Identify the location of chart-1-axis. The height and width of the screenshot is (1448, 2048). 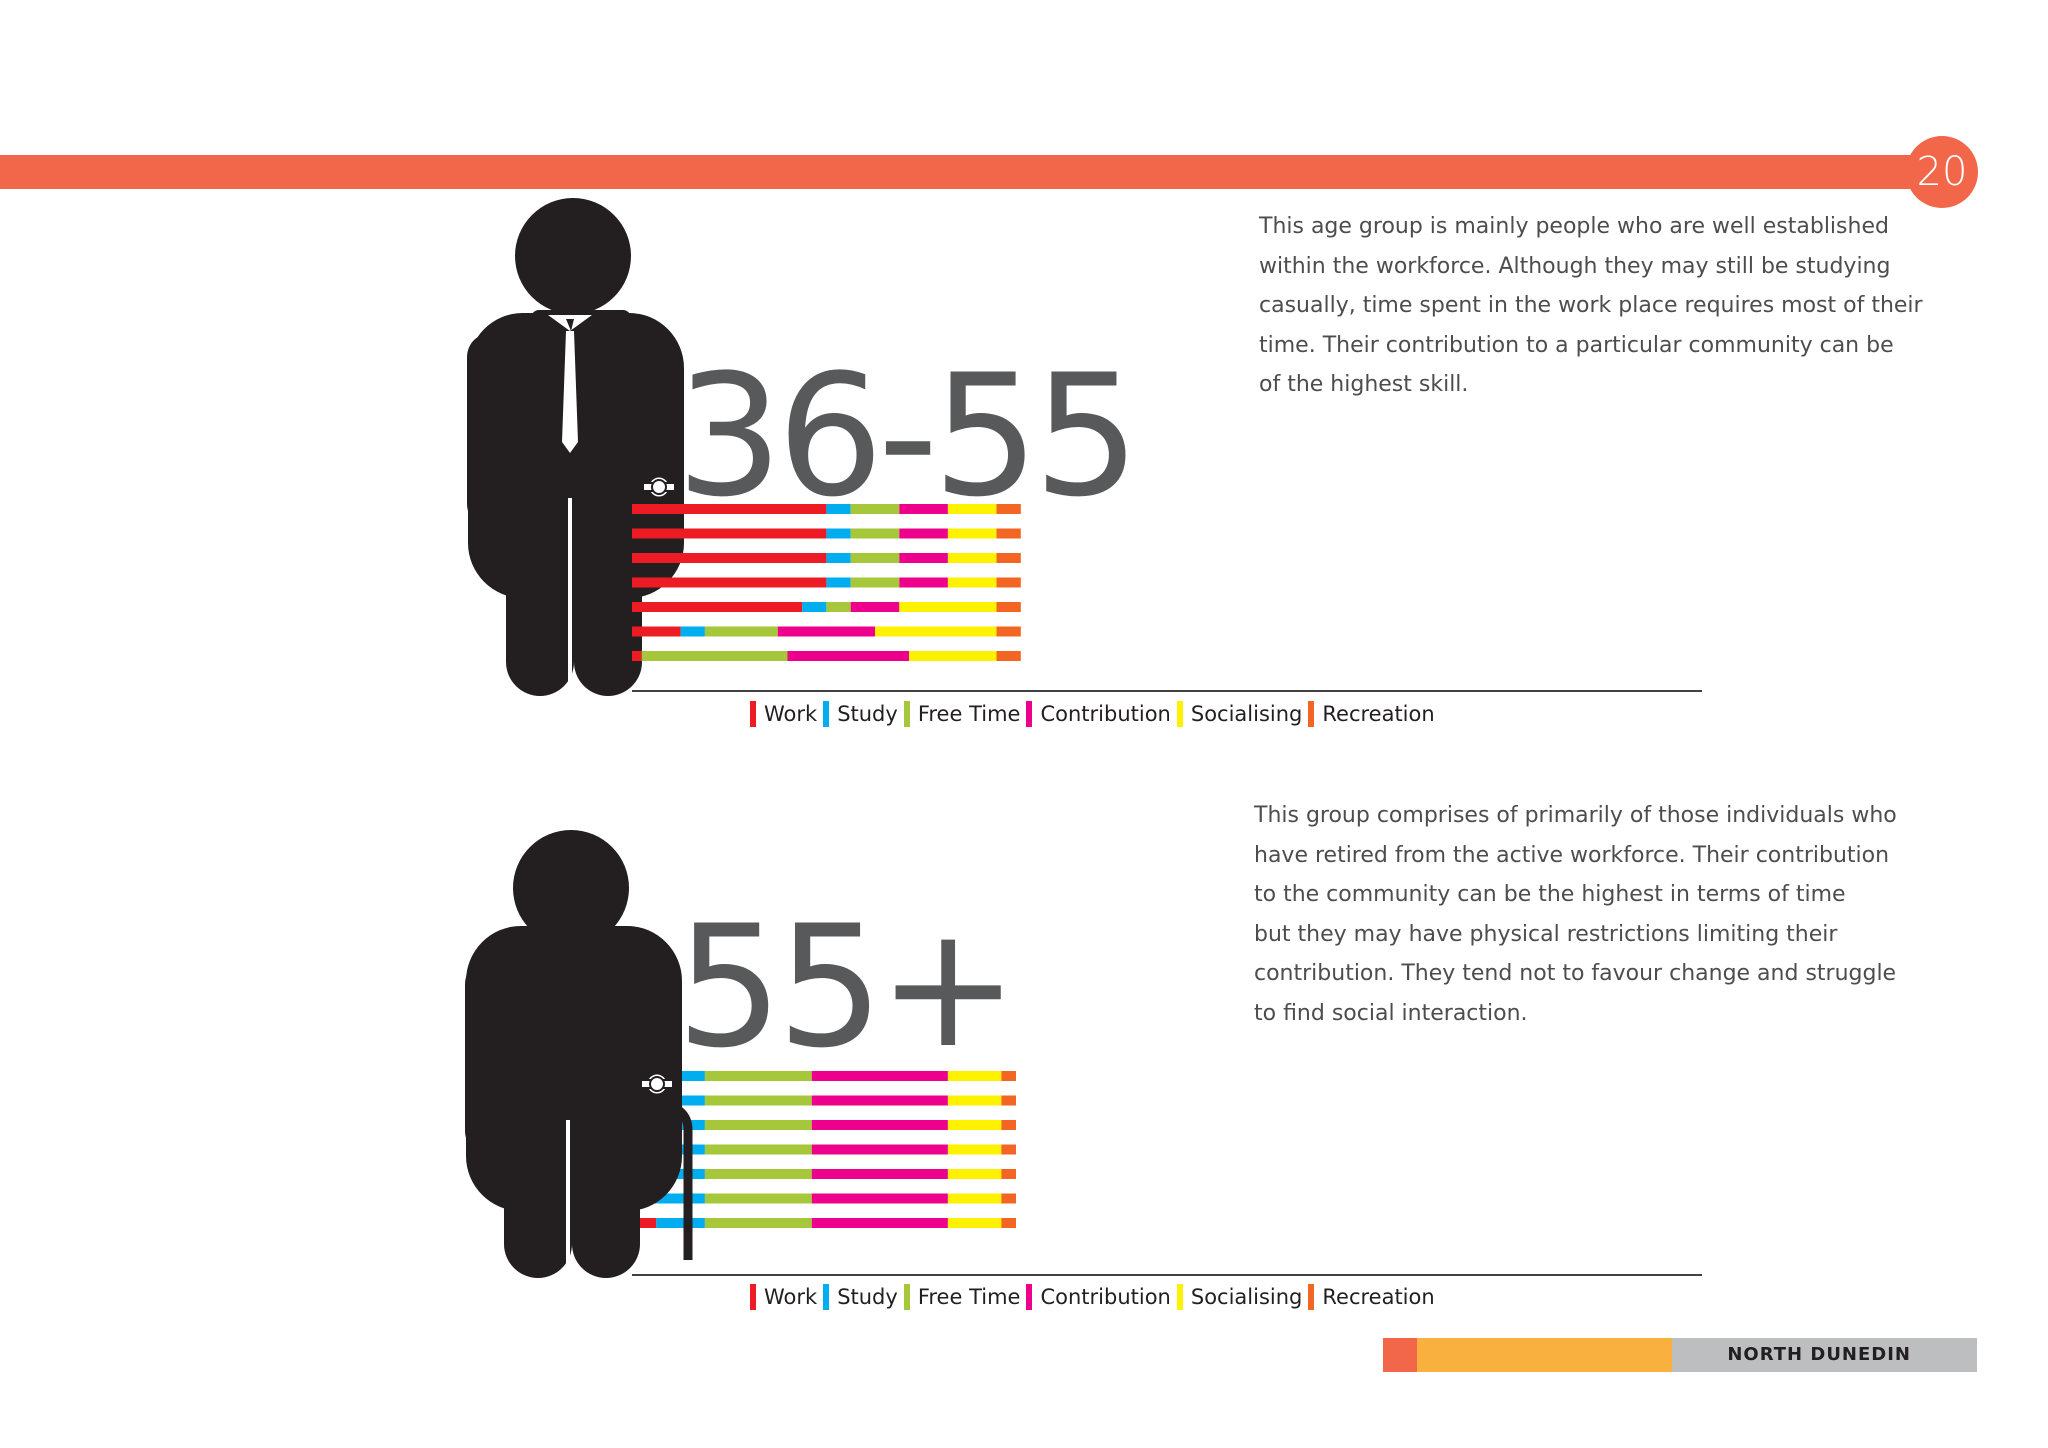
(1167, 691).